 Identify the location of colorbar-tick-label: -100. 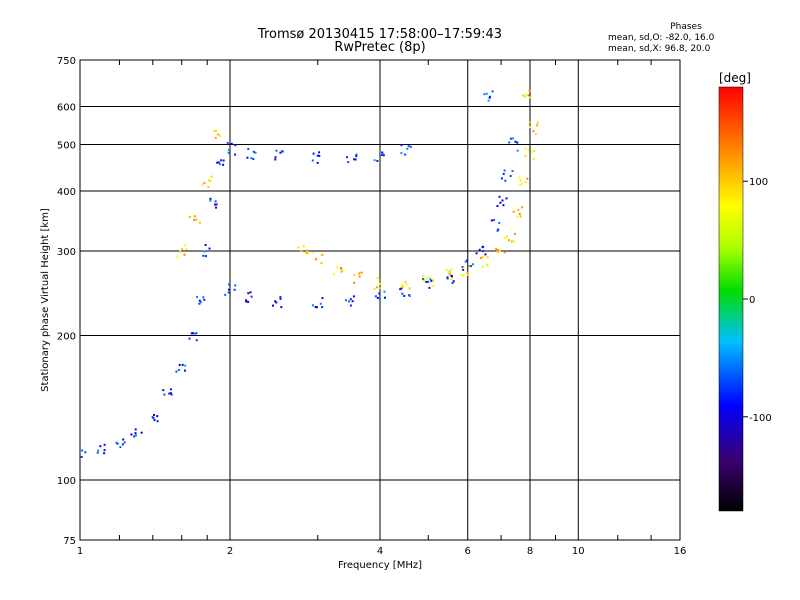
(760, 418).